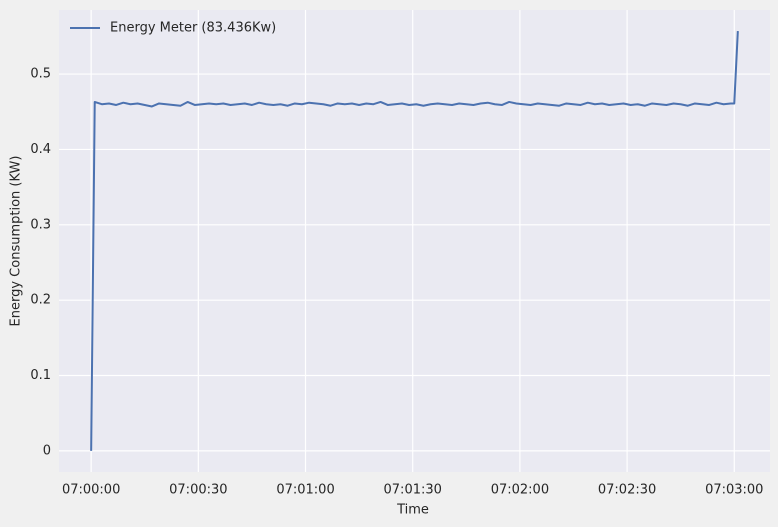 This screenshot has width=778, height=527. Describe the element at coordinates (47, 450) in the screenshot. I see `y-tick-label: 0` at that location.